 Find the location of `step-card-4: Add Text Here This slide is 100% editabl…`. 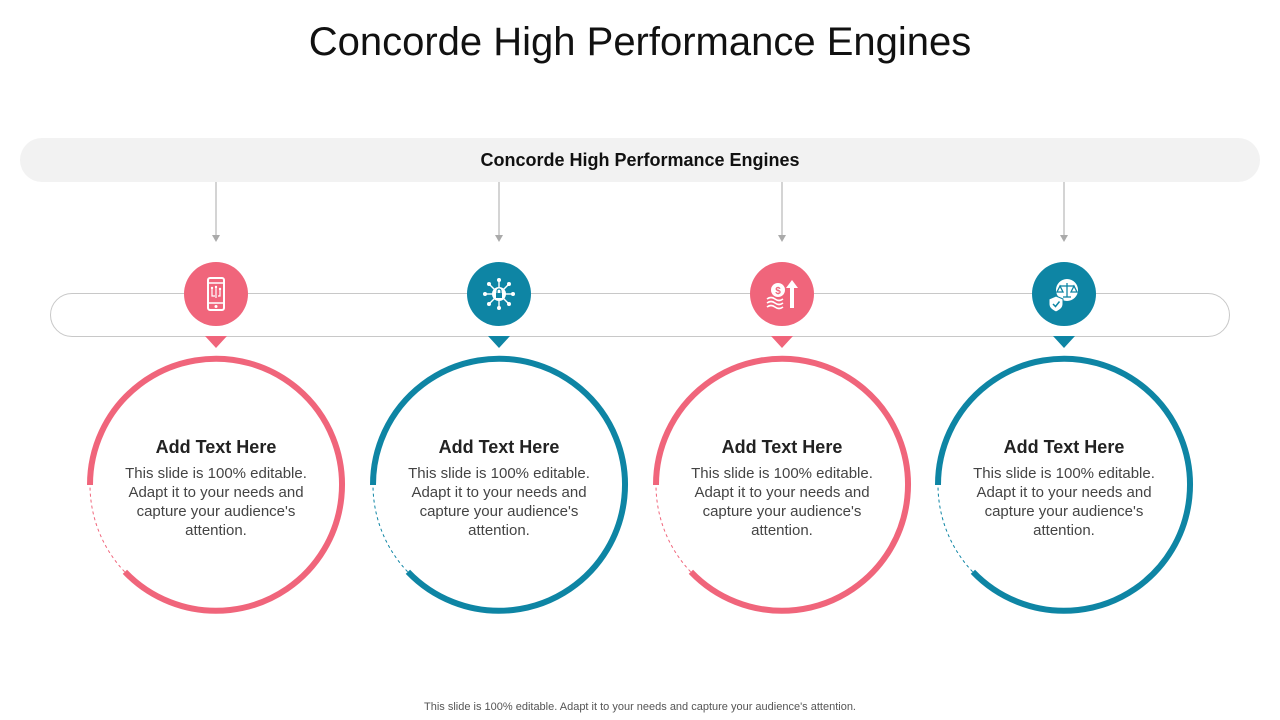

step-card-4: Add Text Here This slide is 100% editabl… is located at coordinates (1064, 488).